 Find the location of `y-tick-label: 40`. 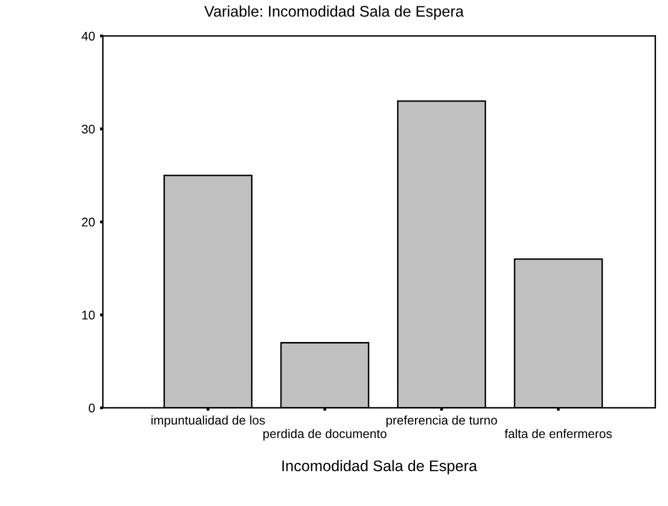

y-tick-label: 40 is located at coordinates (88, 36).